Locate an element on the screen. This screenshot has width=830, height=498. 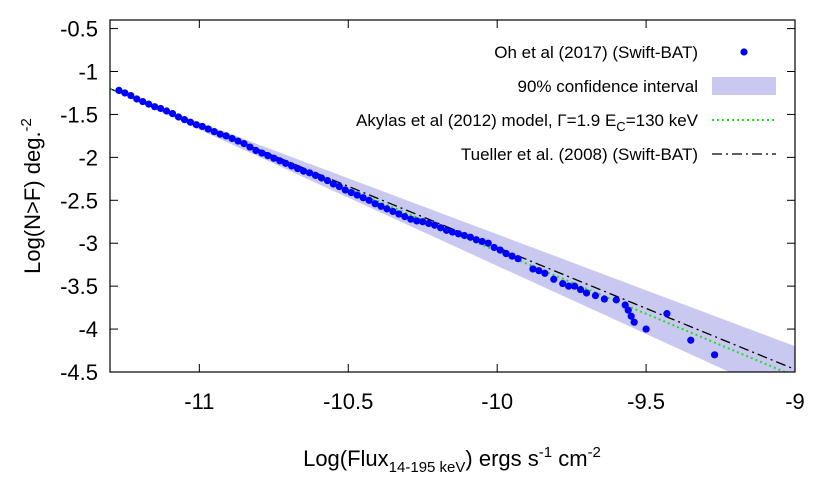
x-axis-title: Log(Flux14-195 keV) ergs s-1 cm-2 is located at coordinates (452, 460).